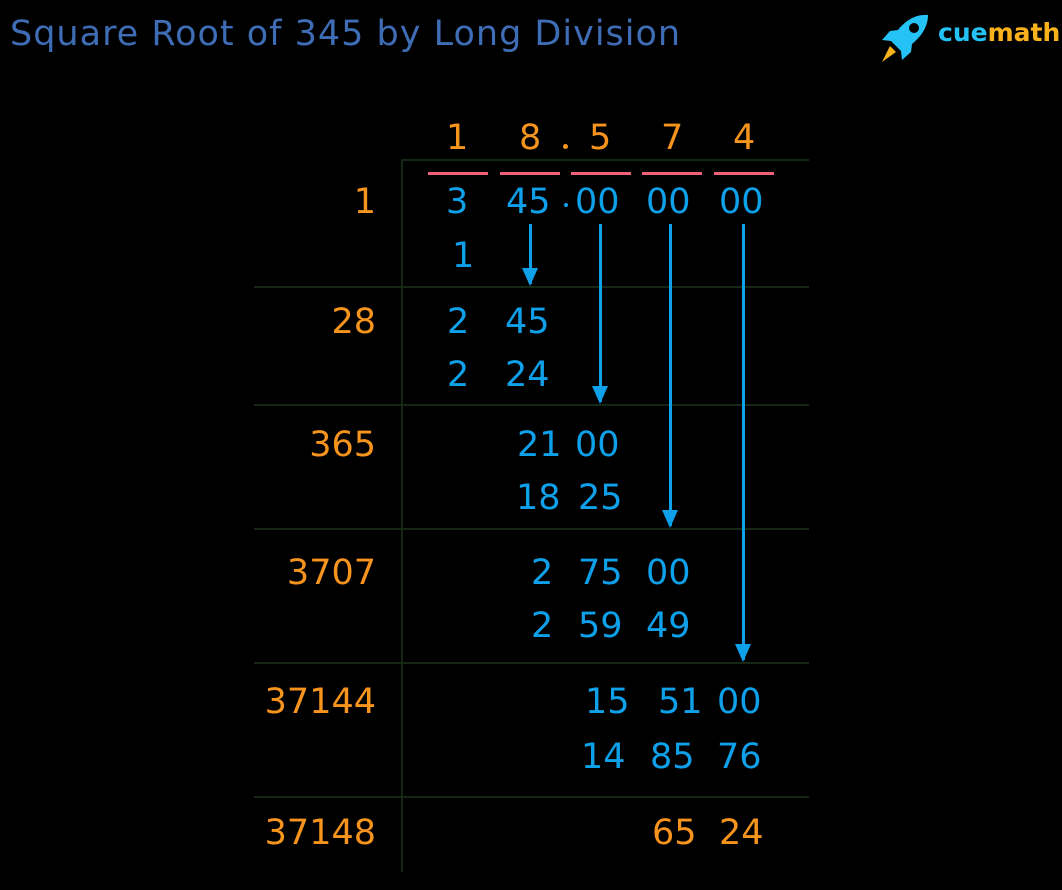  Describe the element at coordinates (566, 205) in the screenshot. I see `dividend-decimal-point` at that location.